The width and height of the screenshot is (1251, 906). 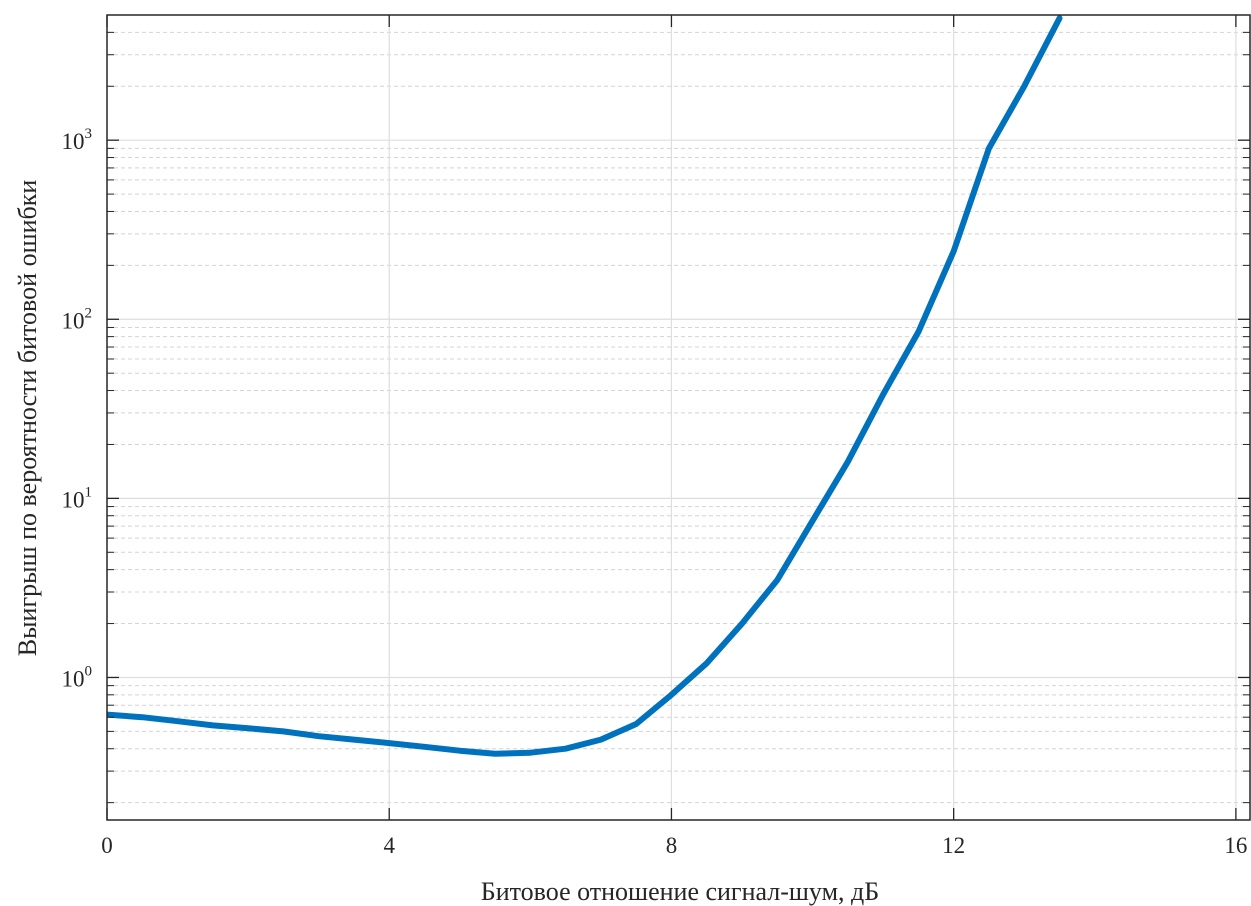 I want to click on x-tick-label: 0, so click(x=107, y=845).